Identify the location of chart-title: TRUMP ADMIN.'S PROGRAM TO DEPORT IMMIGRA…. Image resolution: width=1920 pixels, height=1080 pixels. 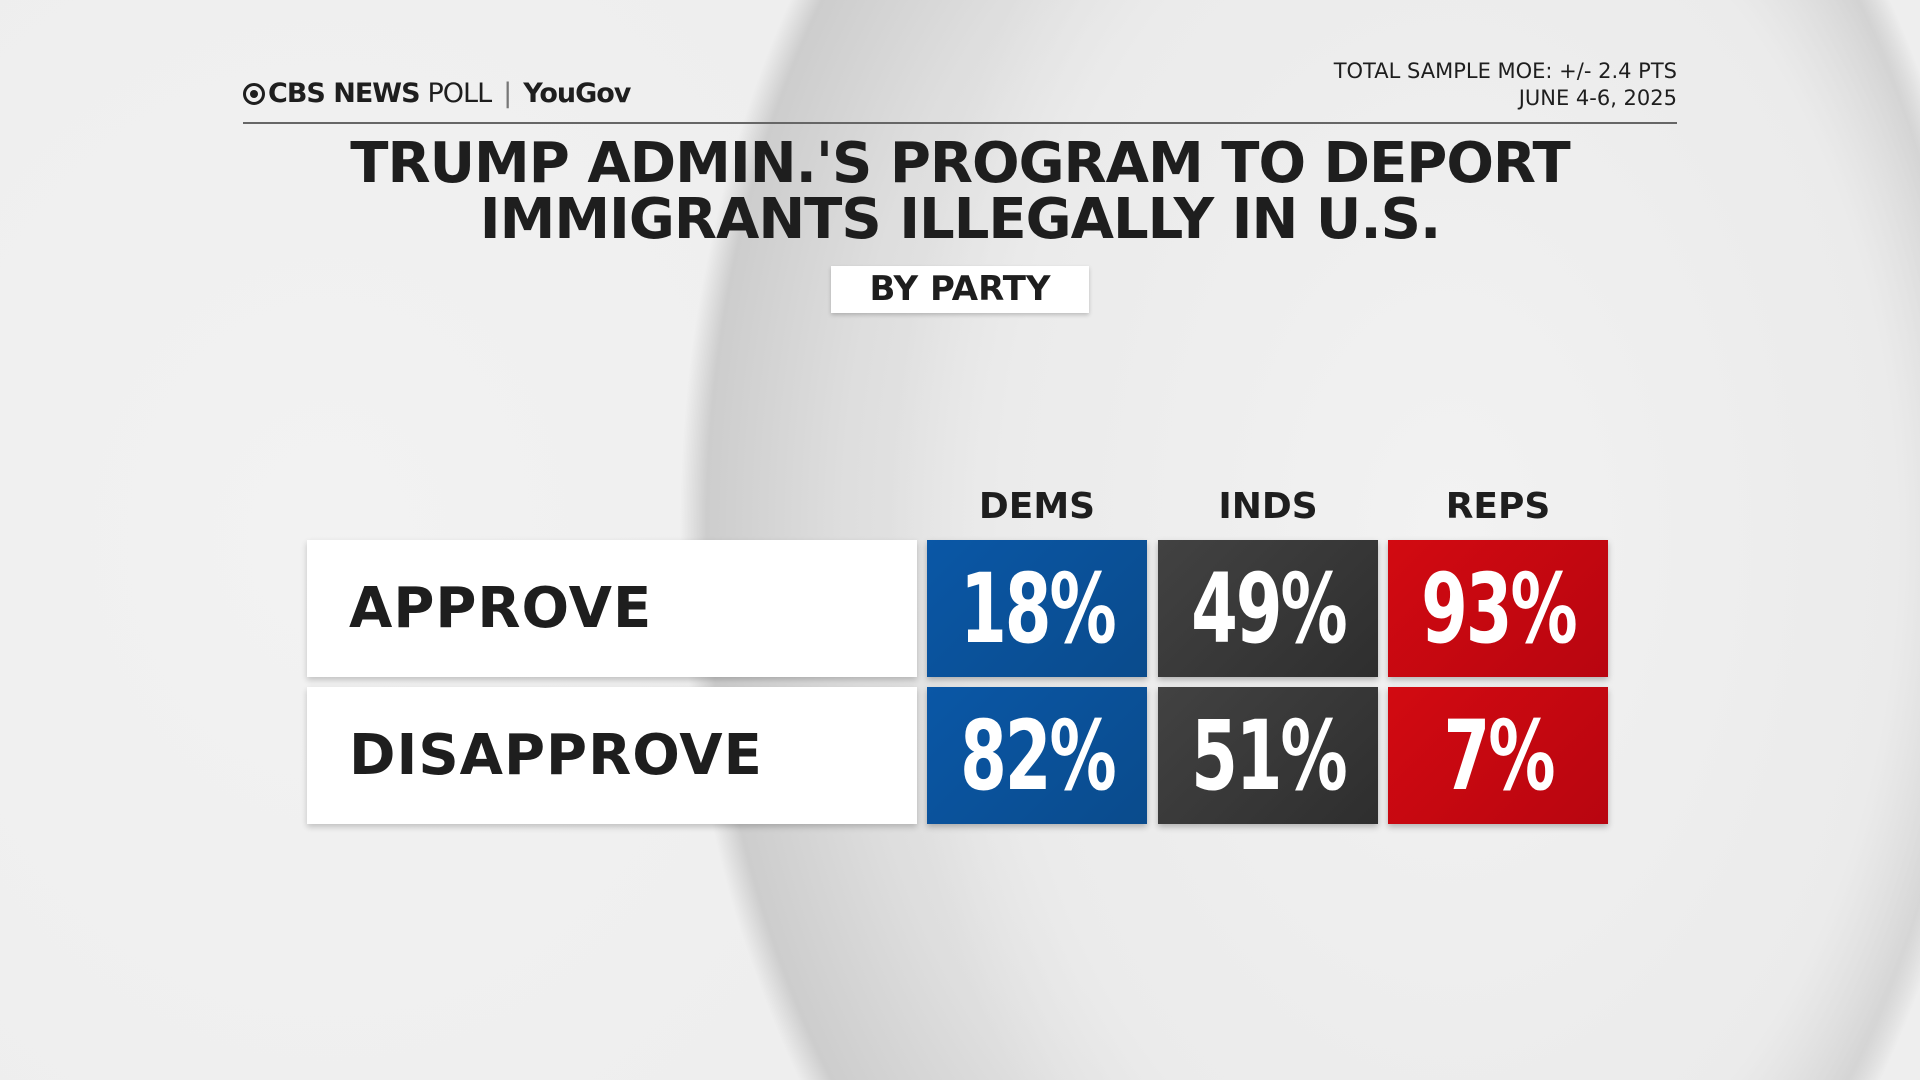
(960, 192).